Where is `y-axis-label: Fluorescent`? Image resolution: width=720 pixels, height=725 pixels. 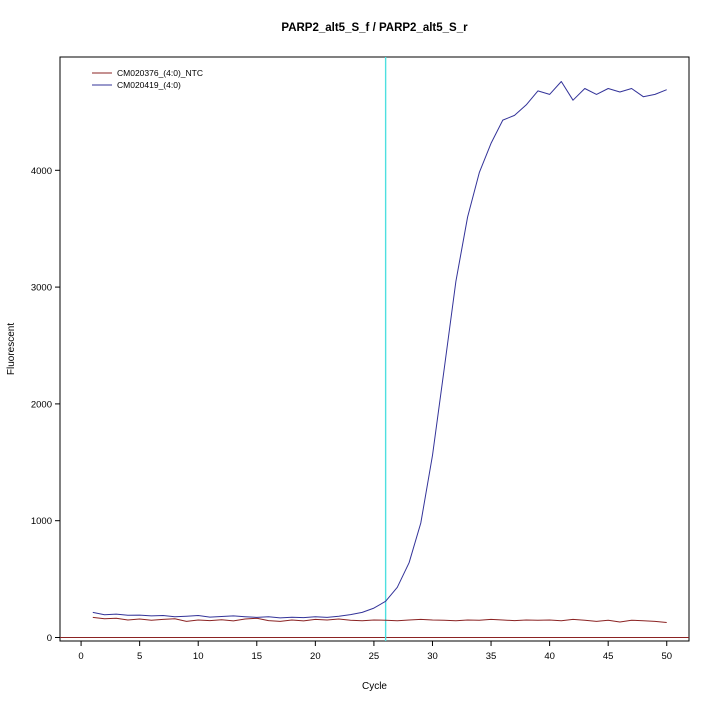 y-axis-label: Fluorescent is located at coordinates (11, 349).